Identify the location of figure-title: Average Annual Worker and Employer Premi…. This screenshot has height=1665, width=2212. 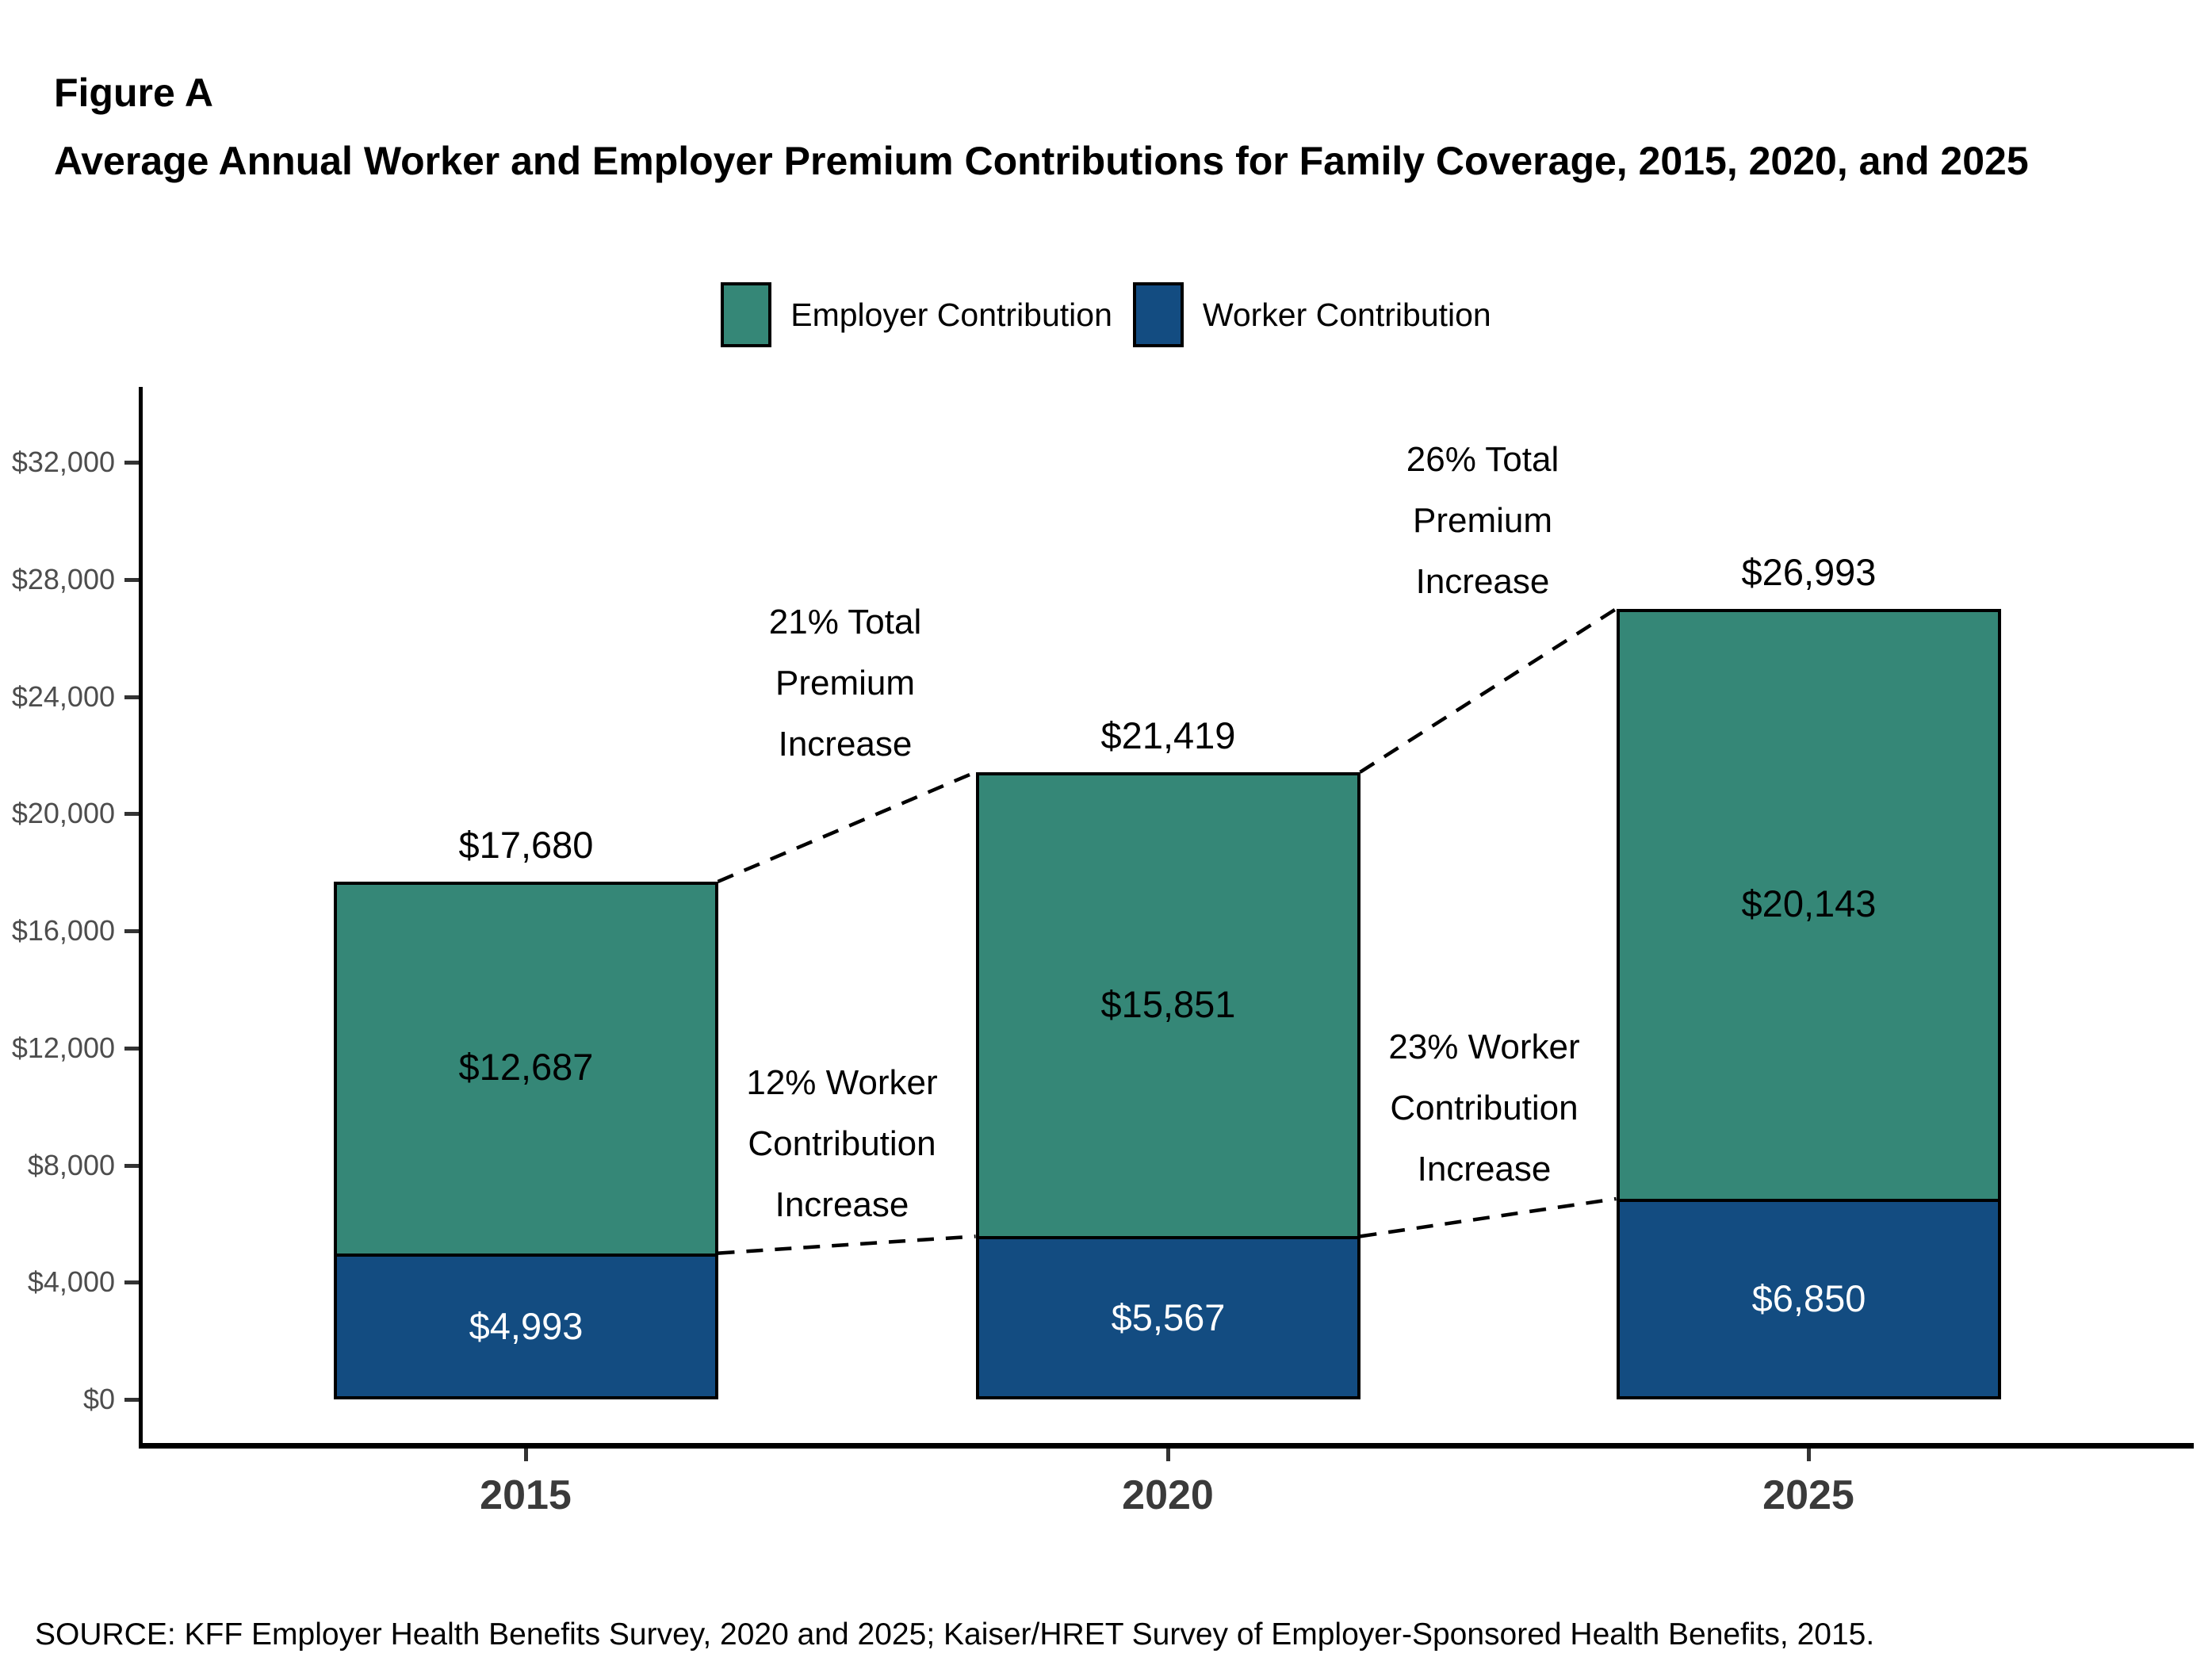
(1042, 161).